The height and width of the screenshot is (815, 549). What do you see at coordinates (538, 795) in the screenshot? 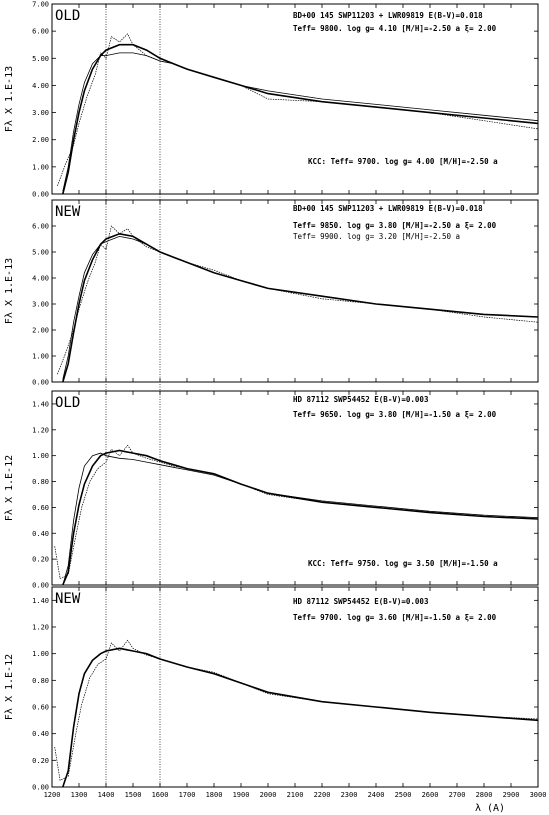
I see `x-tick-label: 3000` at bounding box center [538, 795].